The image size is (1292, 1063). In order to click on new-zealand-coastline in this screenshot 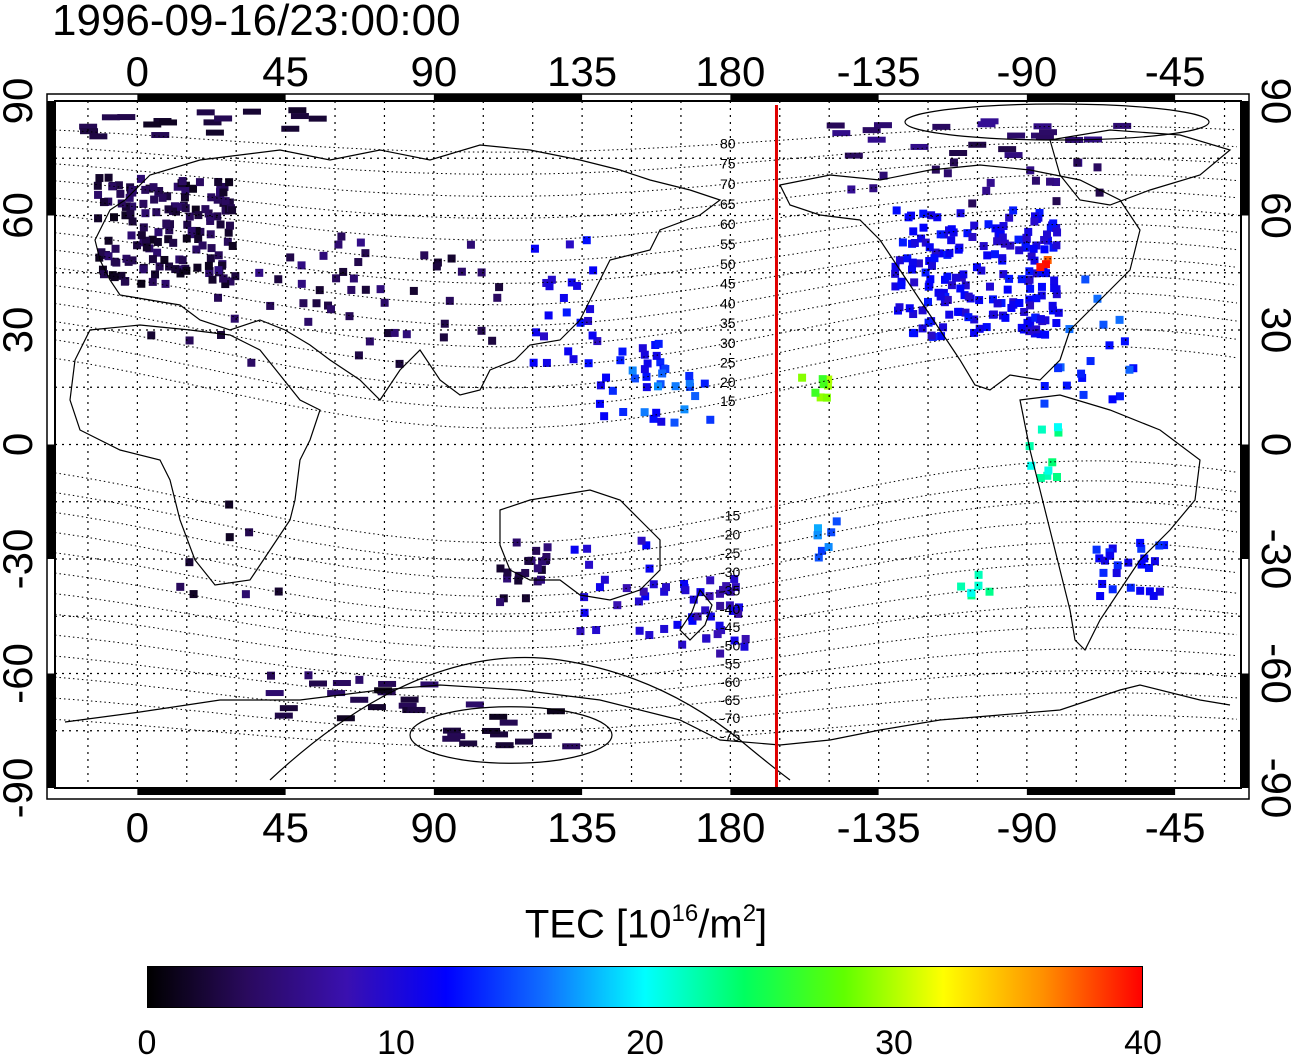, I will do `click(696, 614)`.